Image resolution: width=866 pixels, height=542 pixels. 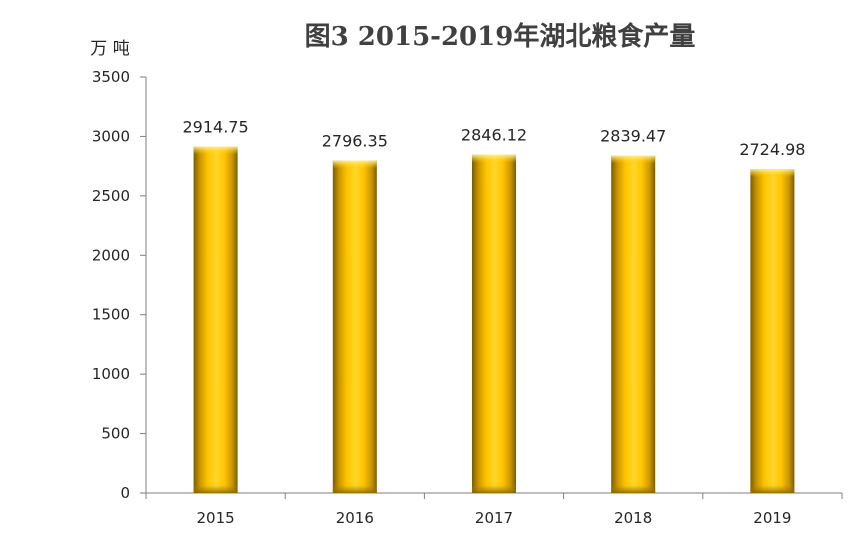 What do you see at coordinates (111, 136) in the screenshot?
I see `y-tick-label: 3000` at bounding box center [111, 136].